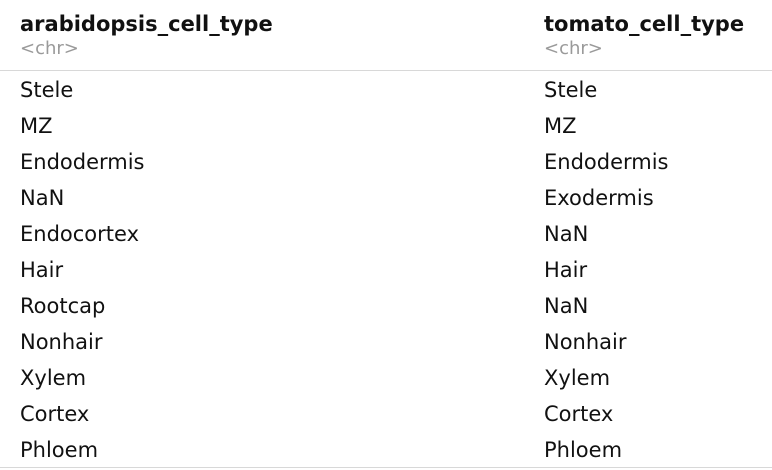 This screenshot has width=772, height=470. What do you see at coordinates (386, 450) in the screenshot?
I see `table-row: Phloem Phloem` at bounding box center [386, 450].